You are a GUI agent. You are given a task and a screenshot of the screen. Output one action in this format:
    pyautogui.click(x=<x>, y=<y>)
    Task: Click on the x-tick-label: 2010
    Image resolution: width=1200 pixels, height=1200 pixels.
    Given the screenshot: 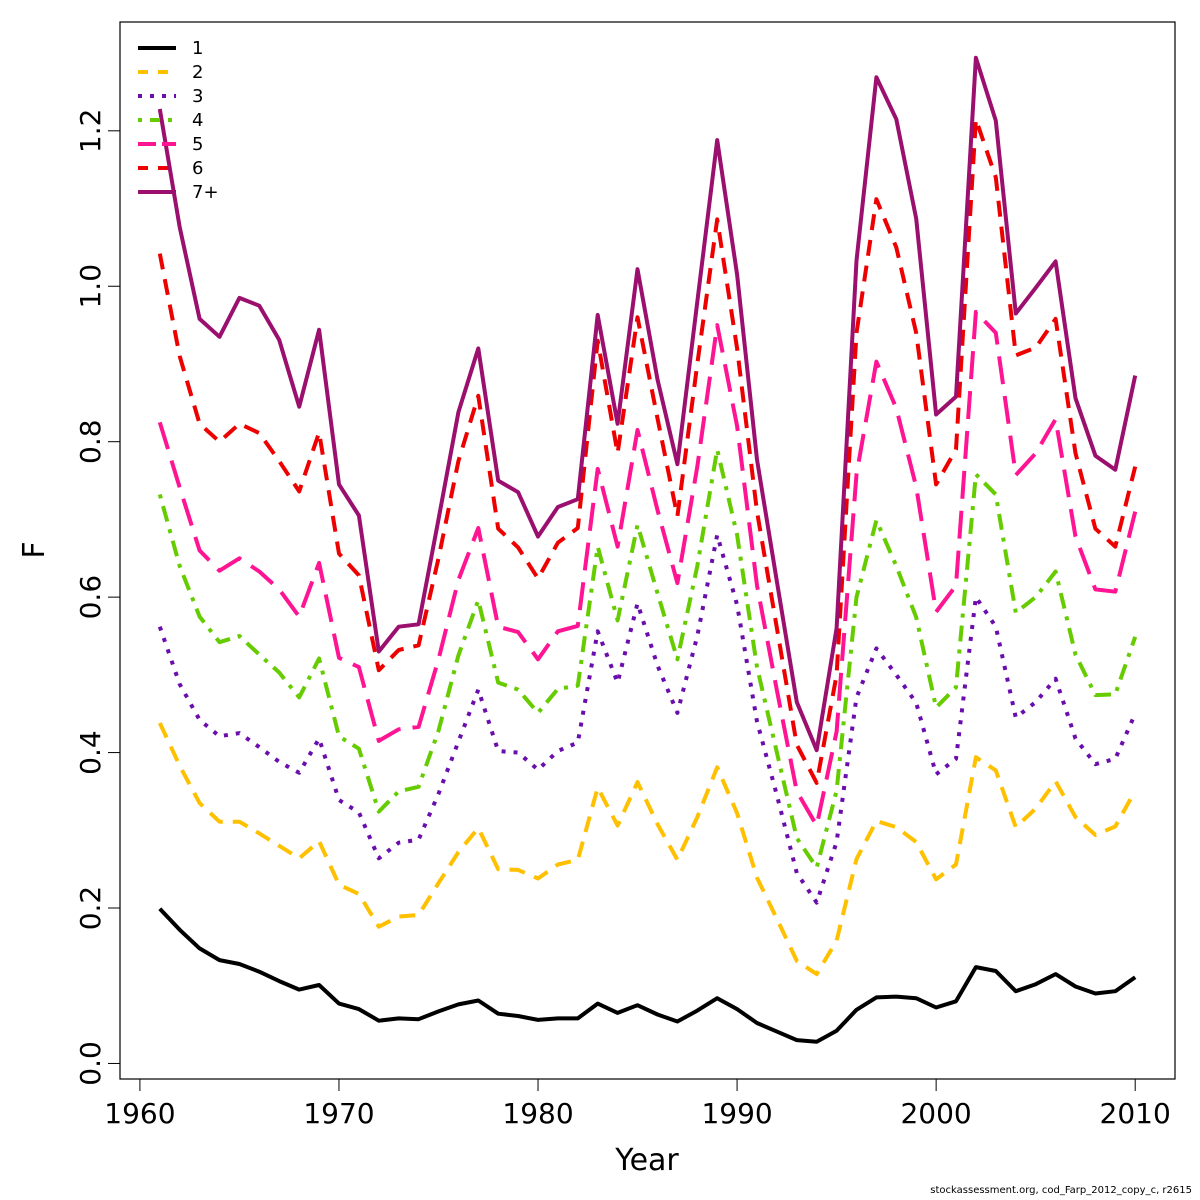 What is the action you would take?
    pyautogui.click(x=1135, y=1113)
    